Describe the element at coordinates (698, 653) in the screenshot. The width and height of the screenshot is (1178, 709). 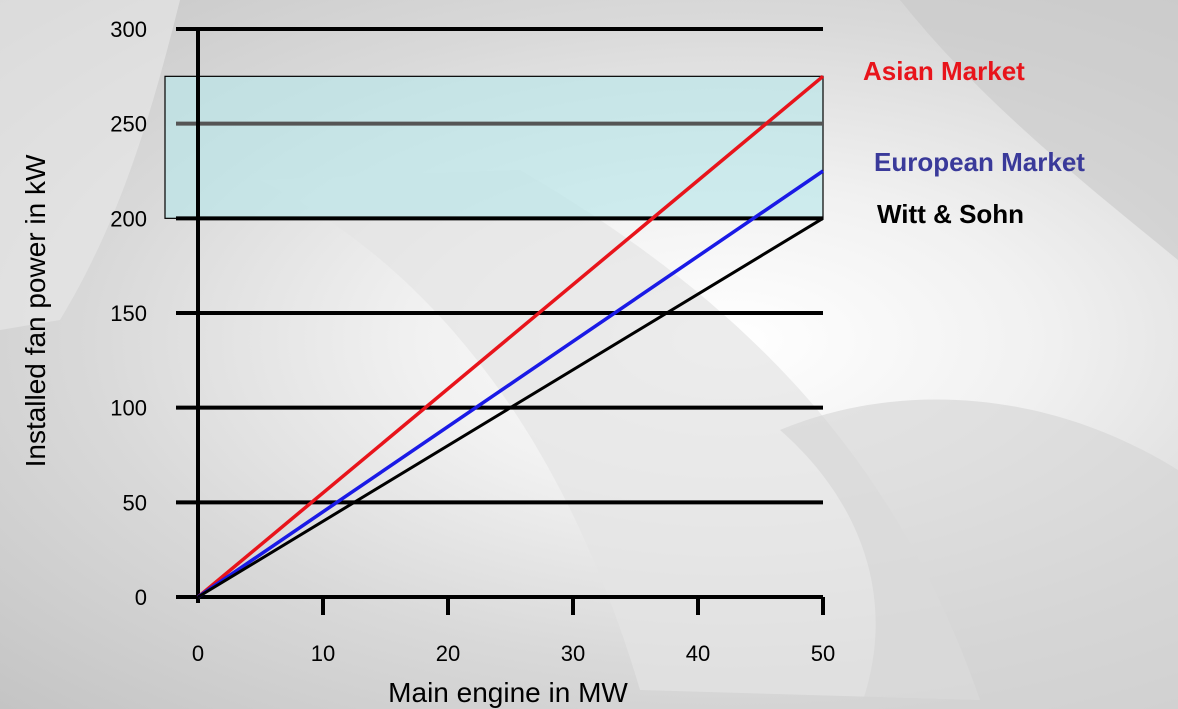
I see `x-tick-label-40: 40` at that location.